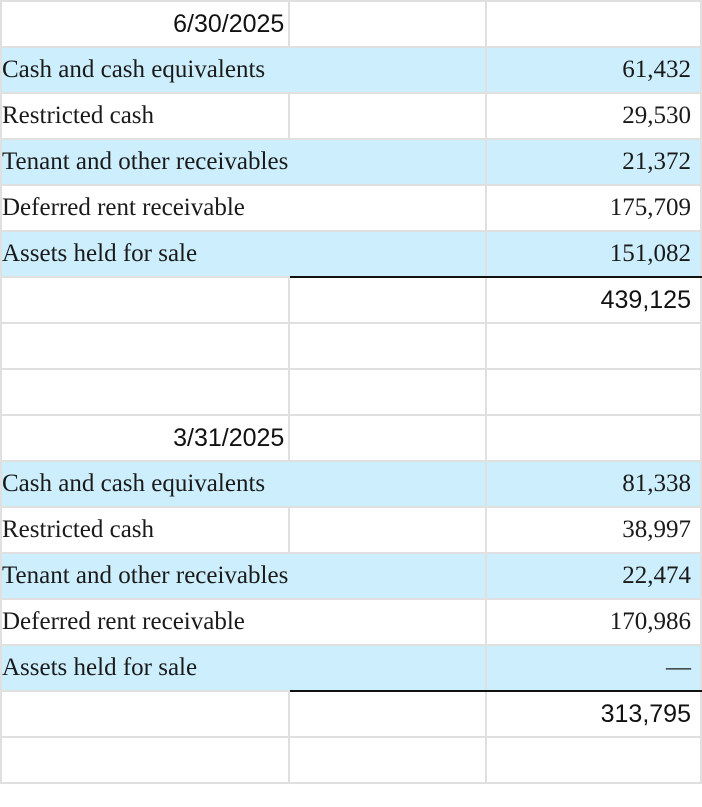 Image resolution: width=702 pixels, height=807 pixels. I want to click on value-cell: 38,997, so click(593, 530).